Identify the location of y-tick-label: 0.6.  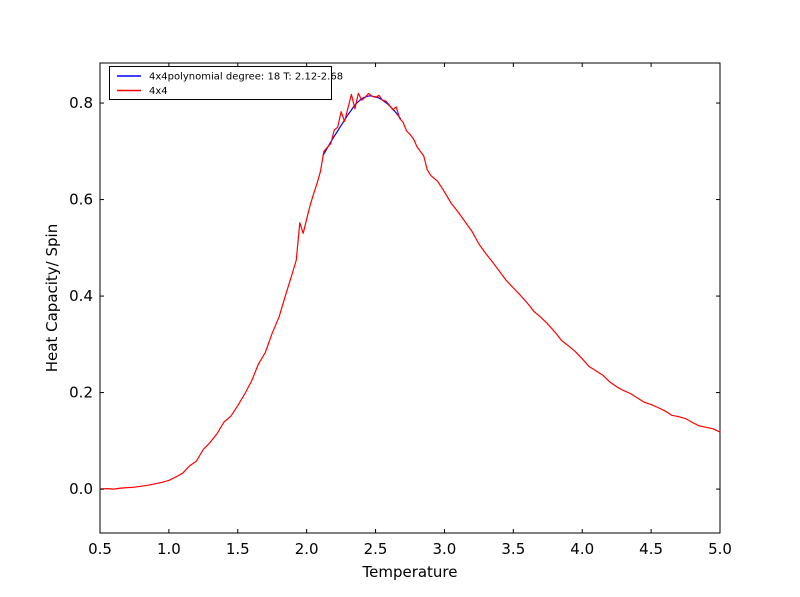
(81, 200).